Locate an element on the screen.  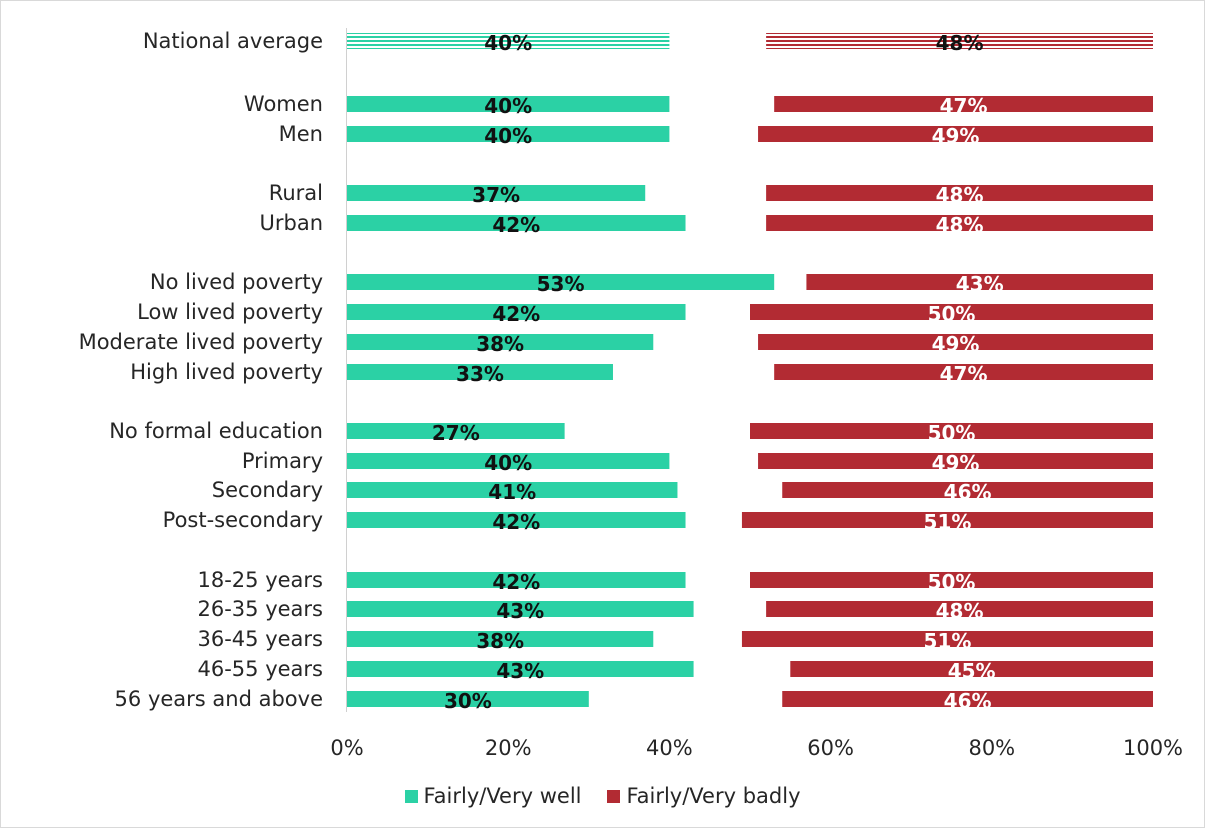
category-label: Moderate lived poverty is located at coordinates (201, 342).